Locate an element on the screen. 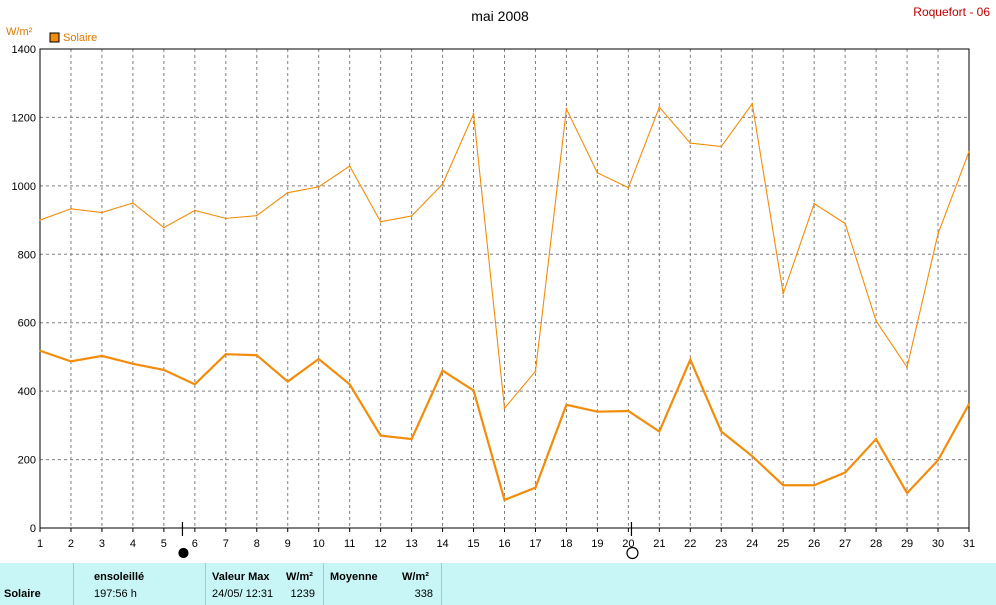 The width and height of the screenshot is (996, 605). legend-swatch is located at coordinates (54, 37).